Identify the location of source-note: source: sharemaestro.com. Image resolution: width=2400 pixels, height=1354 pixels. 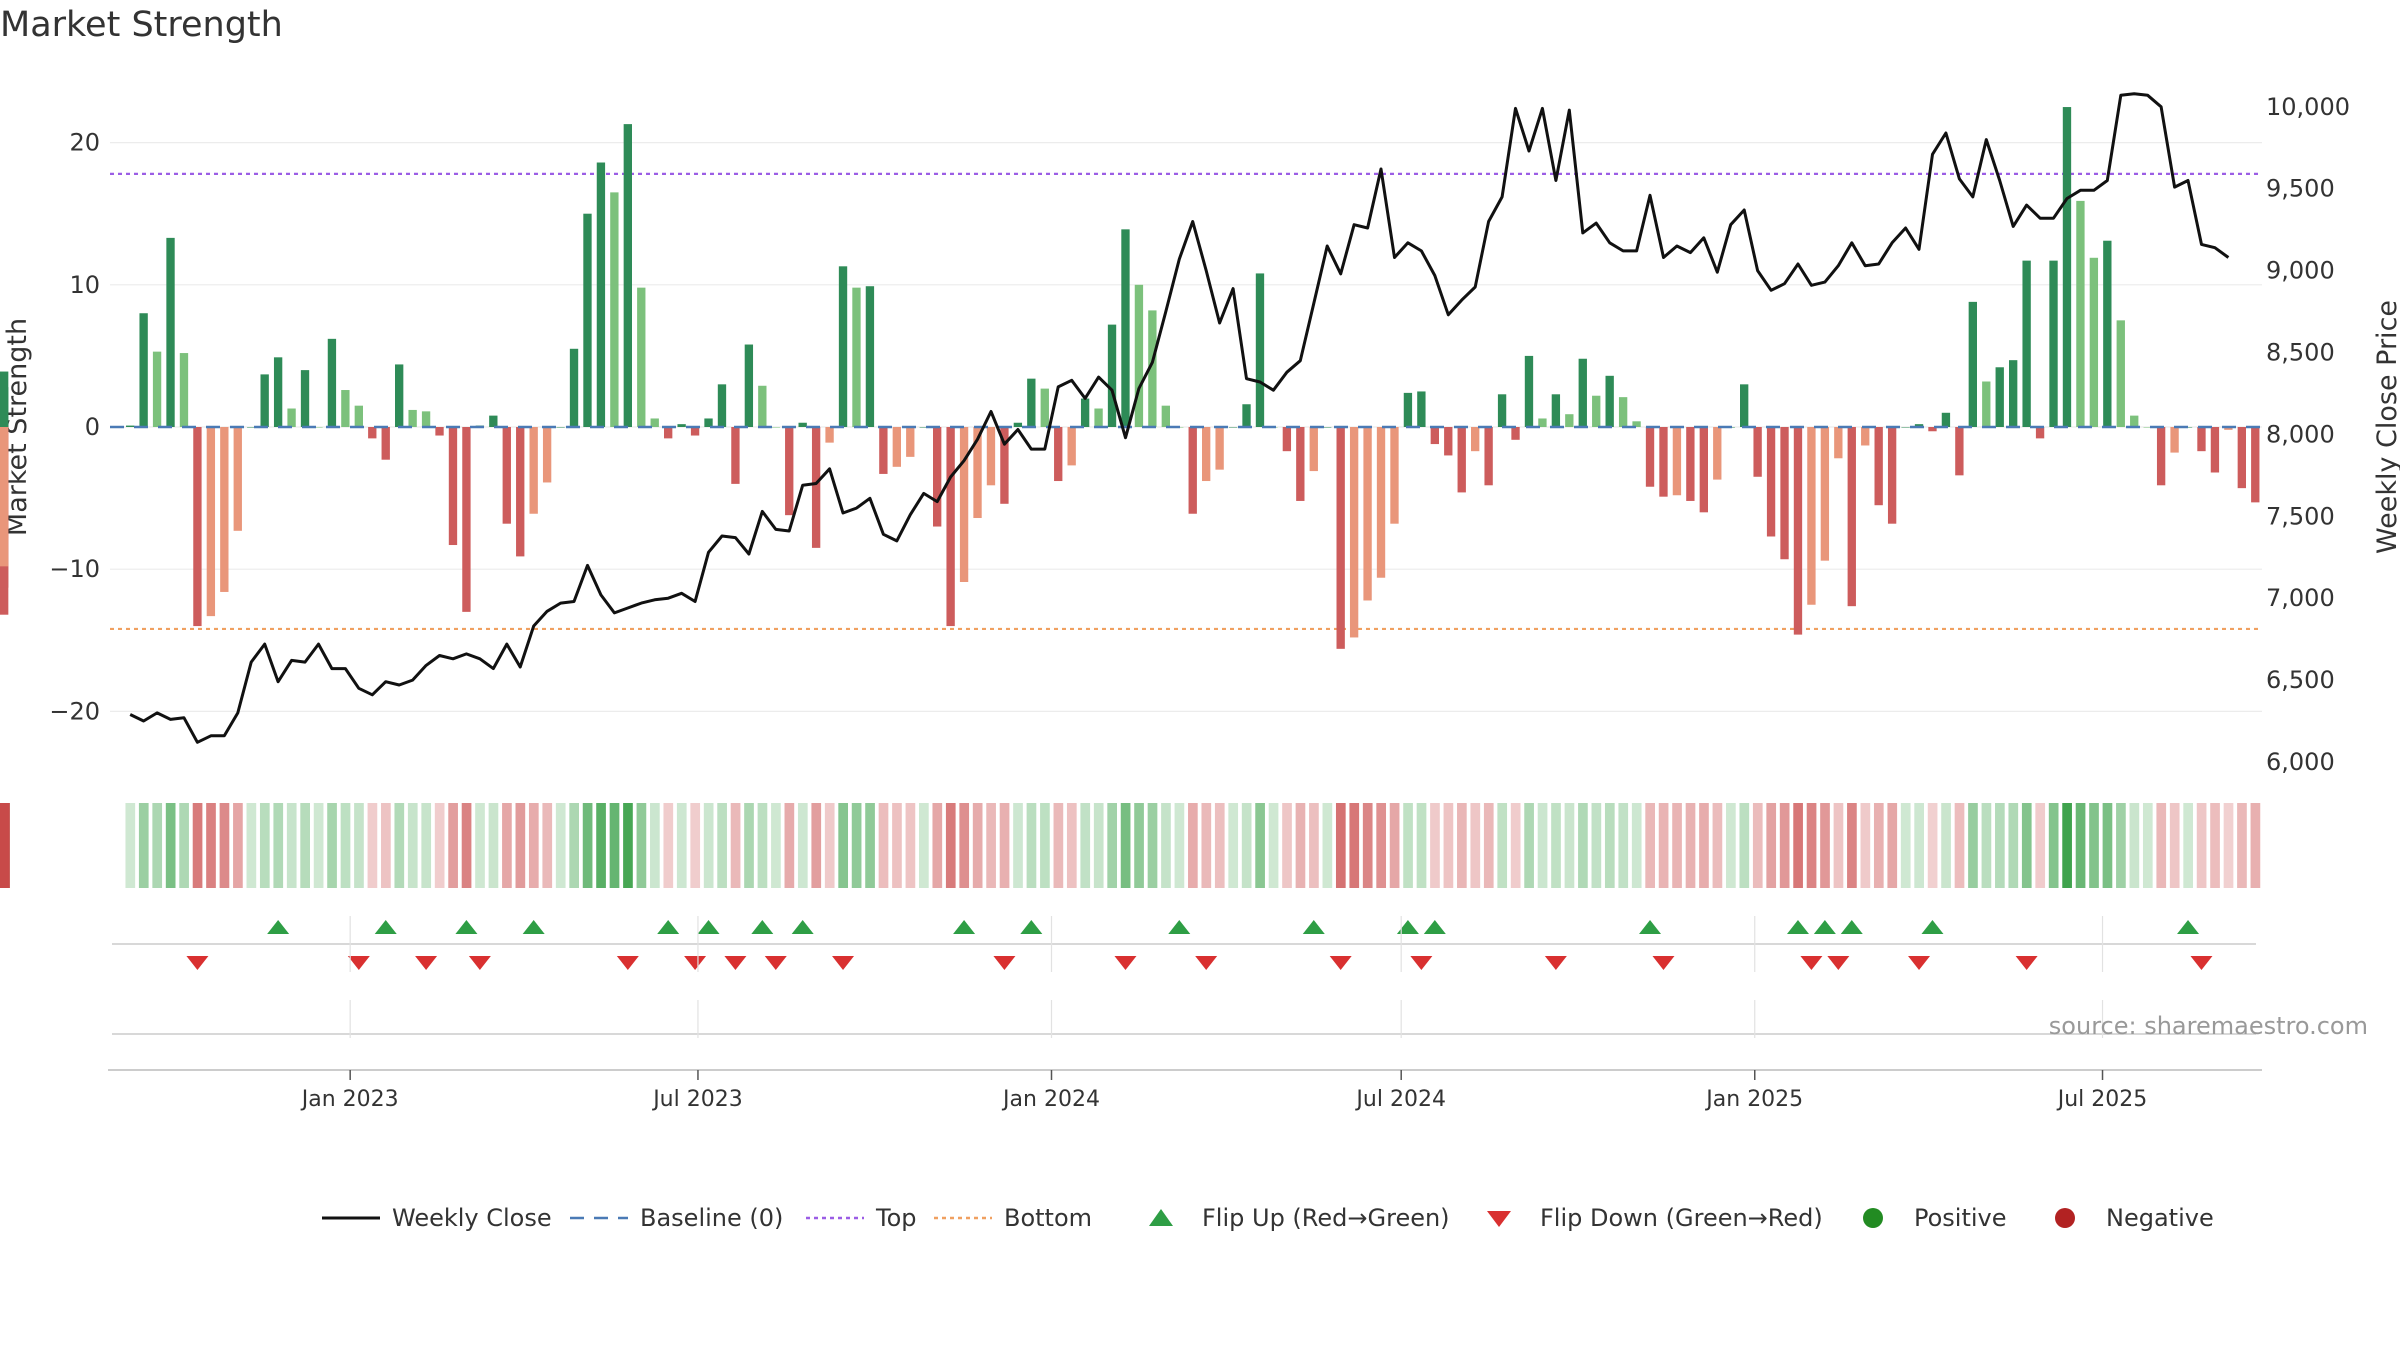
(2208, 1026).